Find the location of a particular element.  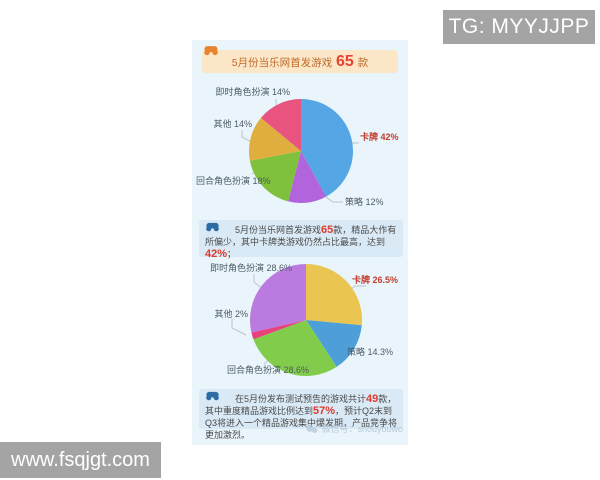

pie2-label-other: 其他 2% is located at coordinates (231, 314).